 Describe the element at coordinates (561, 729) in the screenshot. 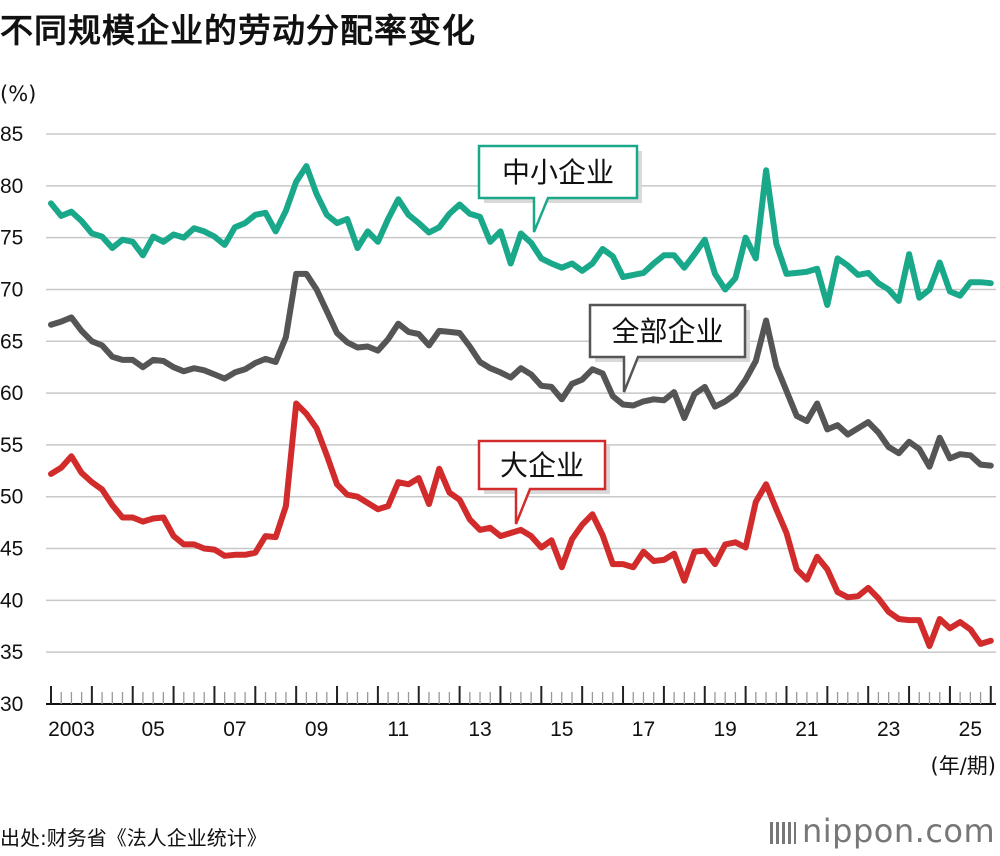

I see `x-tick-label: 15` at that location.